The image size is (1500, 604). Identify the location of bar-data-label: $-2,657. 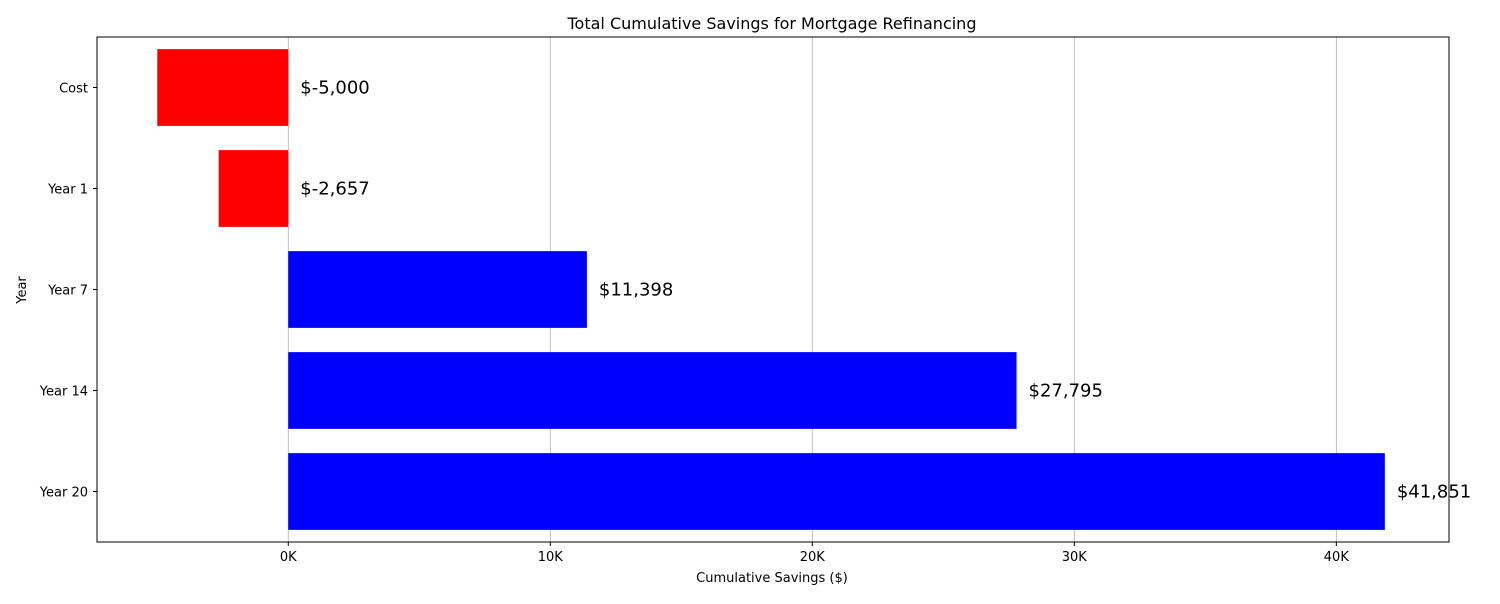
(334, 189).